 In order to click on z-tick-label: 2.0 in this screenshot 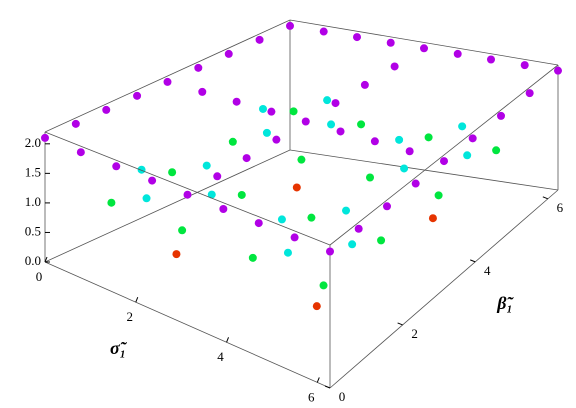, I will do `click(33, 142)`.